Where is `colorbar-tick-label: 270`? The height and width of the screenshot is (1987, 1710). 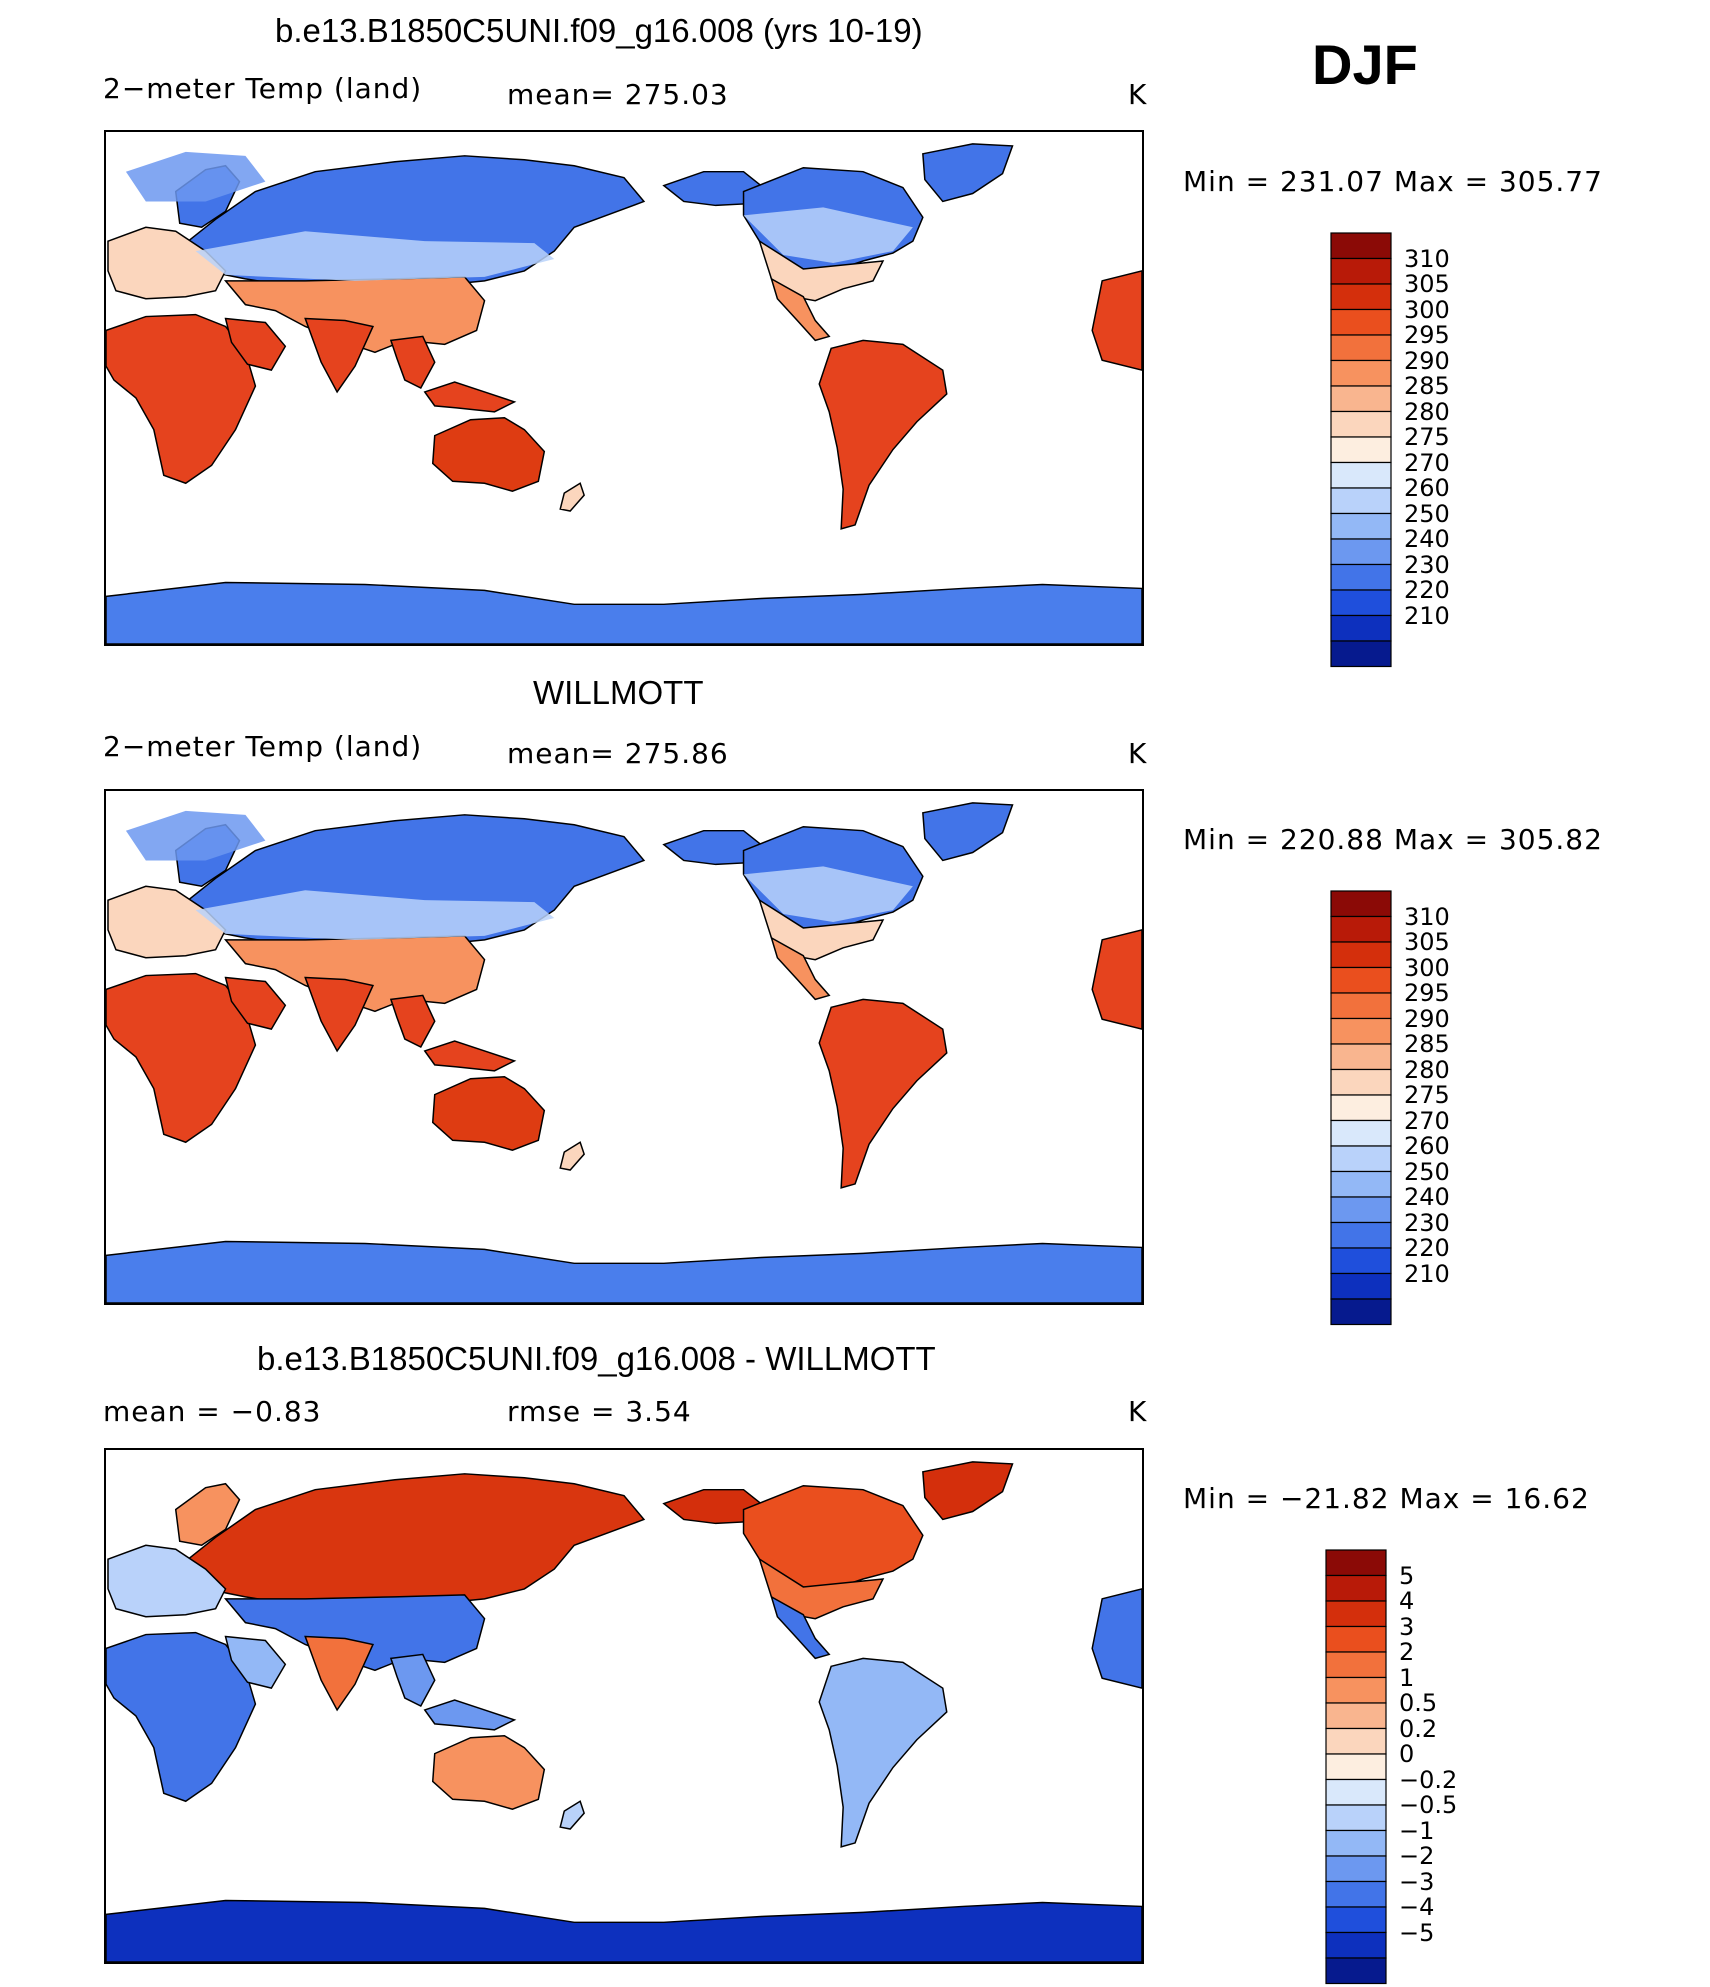
colorbar-tick-label: 270 is located at coordinates (1427, 462).